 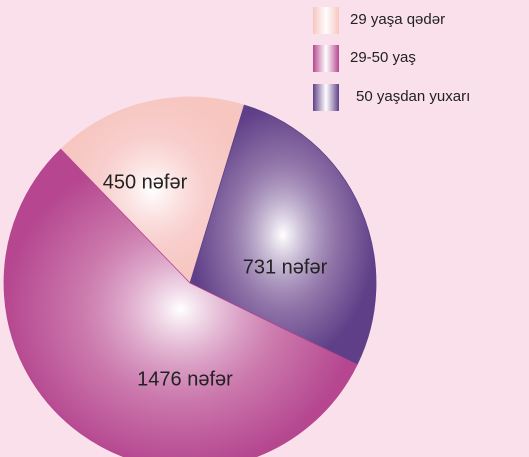 What do you see at coordinates (285, 267) in the screenshot?
I see `data-label: 731 nəfər` at bounding box center [285, 267].